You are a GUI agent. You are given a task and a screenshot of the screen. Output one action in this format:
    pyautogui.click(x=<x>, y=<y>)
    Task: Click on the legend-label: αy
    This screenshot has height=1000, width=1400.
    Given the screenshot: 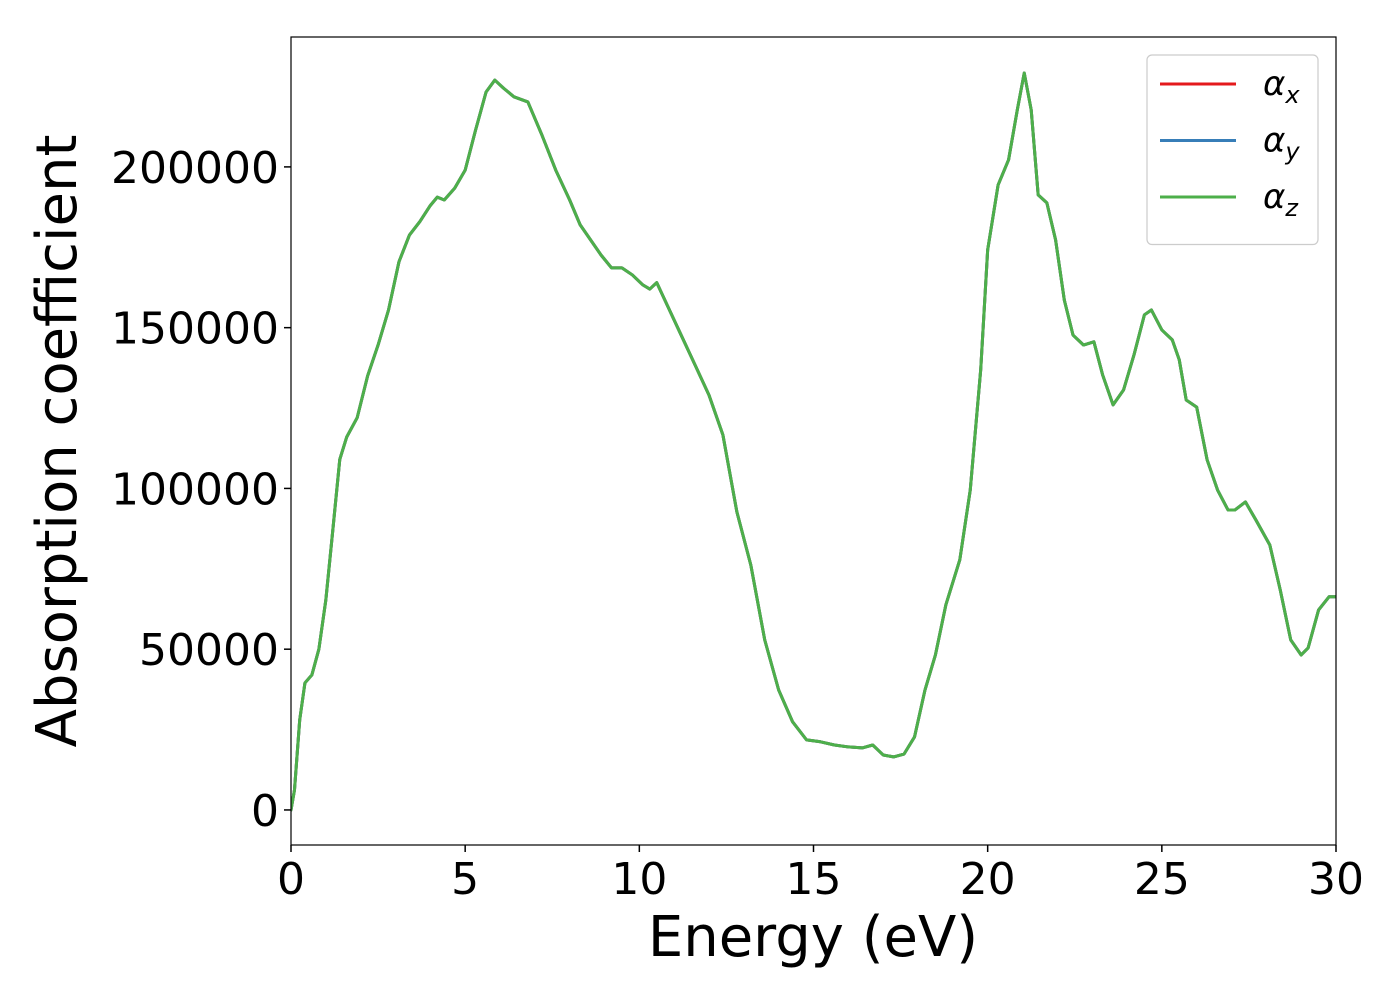 What is the action you would take?
    pyautogui.click(x=1281, y=143)
    